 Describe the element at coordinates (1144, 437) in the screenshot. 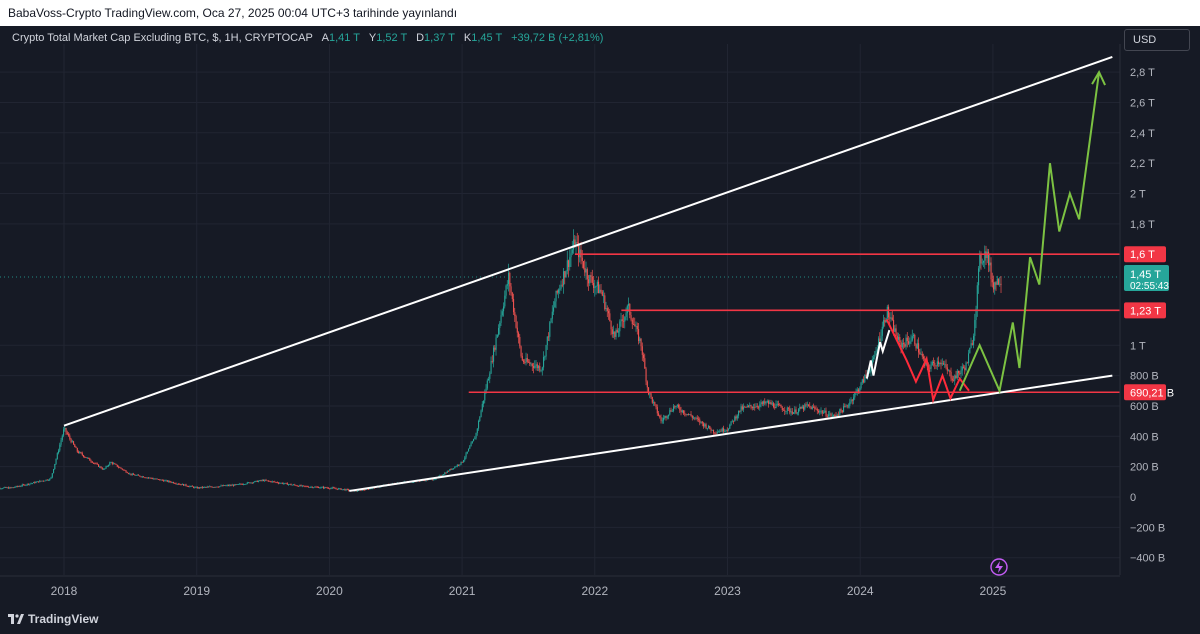

I see `price-tick-label: 400 B` at that location.